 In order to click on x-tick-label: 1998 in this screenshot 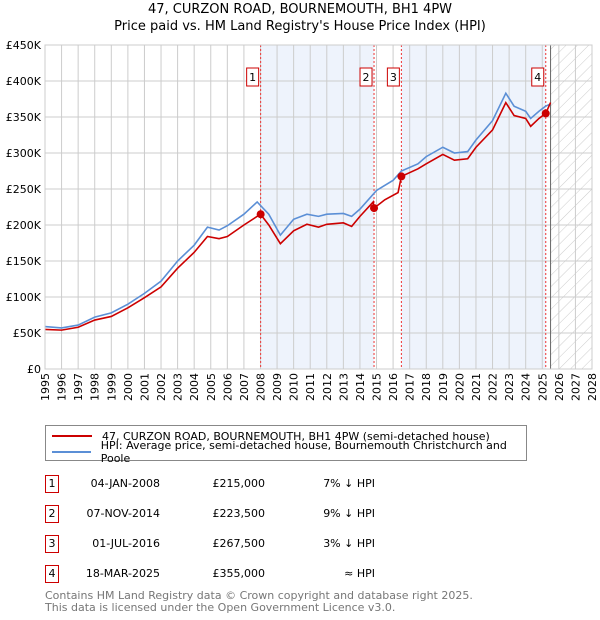, I will do `click(95, 387)`.